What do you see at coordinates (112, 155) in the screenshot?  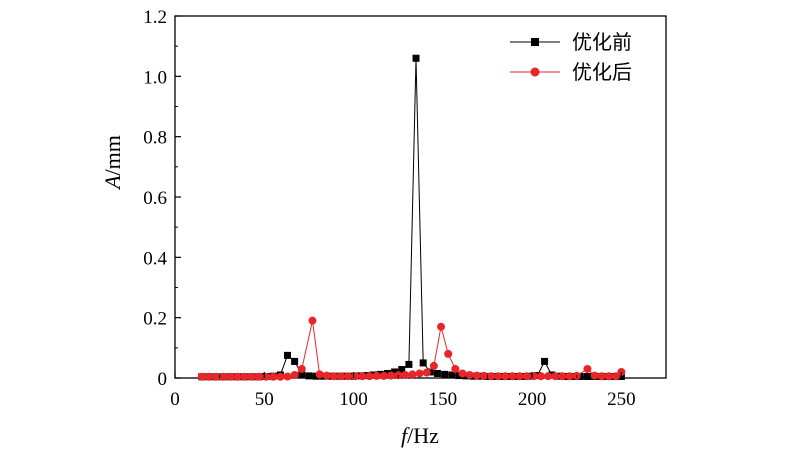 I see `y-axis-title-unit: /mm` at bounding box center [112, 155].